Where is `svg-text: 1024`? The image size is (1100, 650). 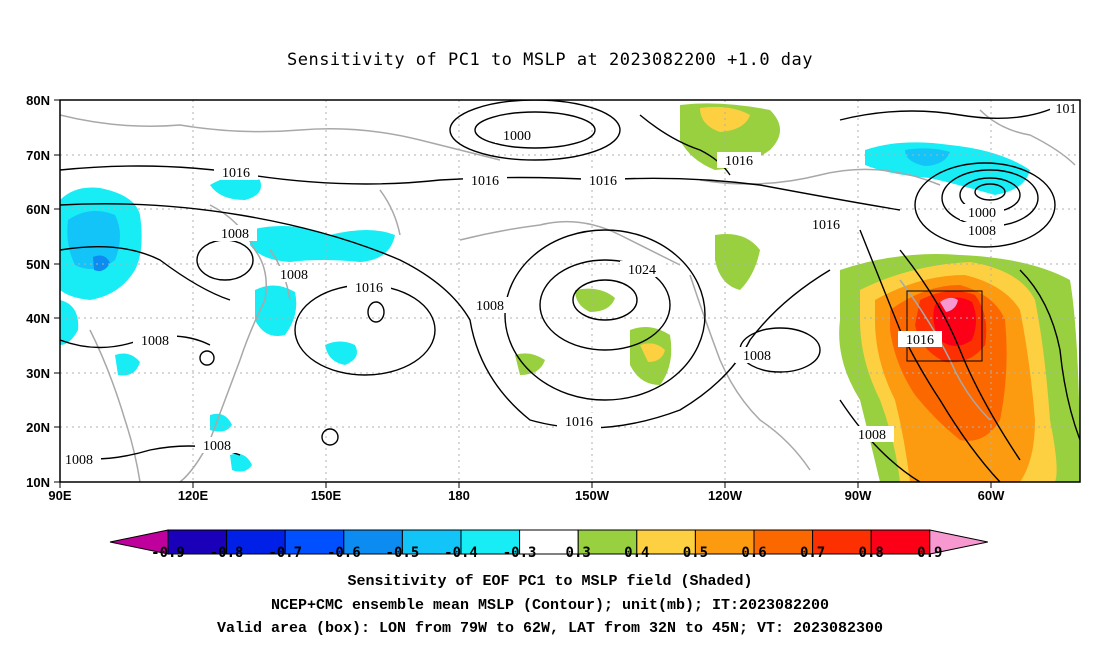 svg-text: 1024 is located at coordinates (642, 270).